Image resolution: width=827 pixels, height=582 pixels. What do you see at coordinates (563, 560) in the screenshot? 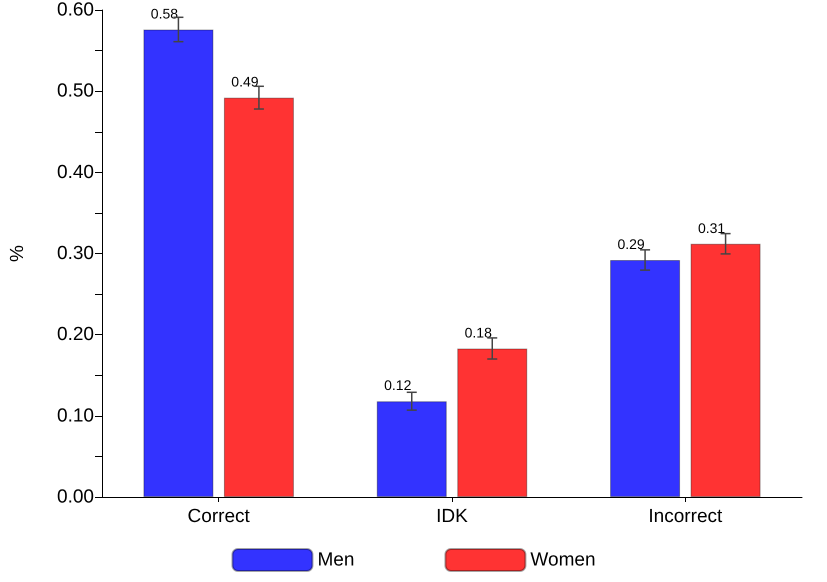
I see `legend-label: Women` at bounding box center [563, 560].